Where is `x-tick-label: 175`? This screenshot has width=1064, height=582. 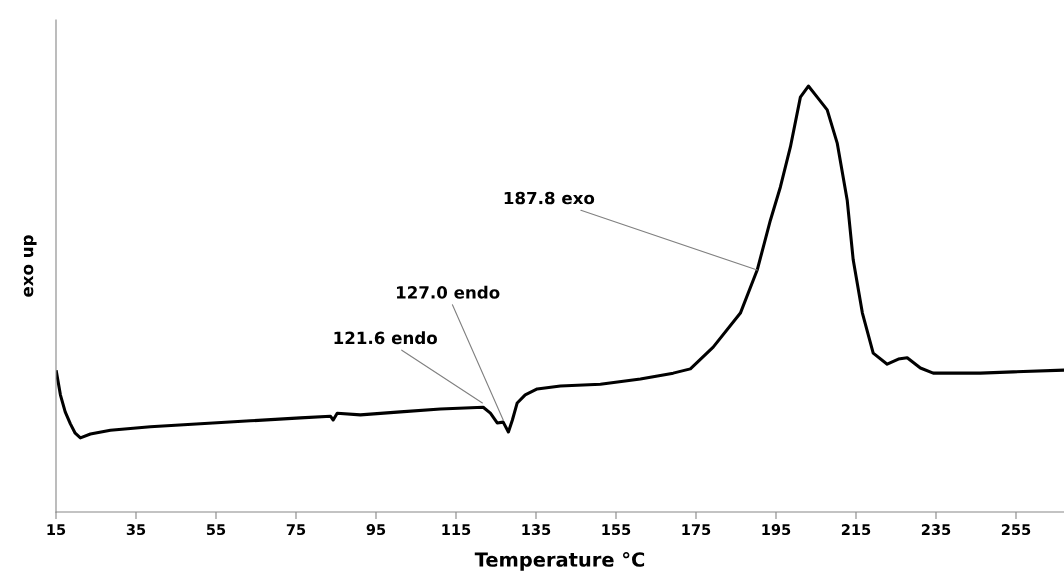 x-tick-label: 175 is located at coordinates (696, 530).